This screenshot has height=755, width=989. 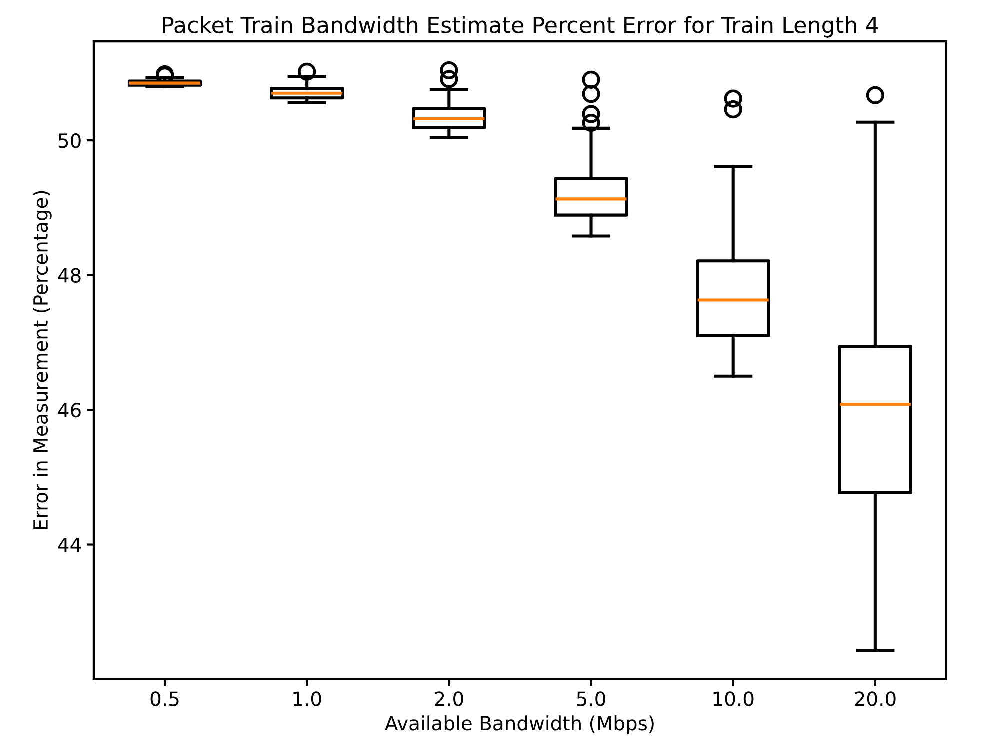 What do you see at coordinates (69, 141) in the screenshot?
I see `y-tick-label: 50` at bounding box center [69, 141].